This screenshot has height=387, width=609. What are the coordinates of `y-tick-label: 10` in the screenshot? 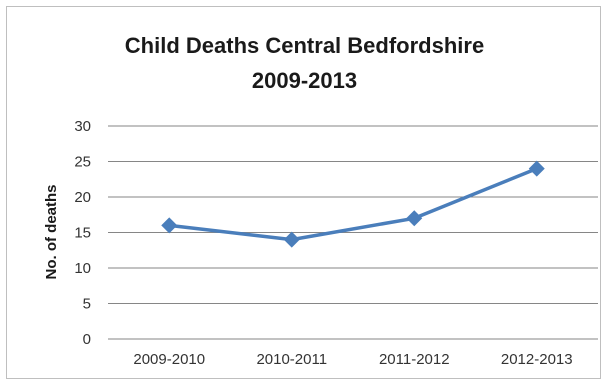 It's located at (82, 268).